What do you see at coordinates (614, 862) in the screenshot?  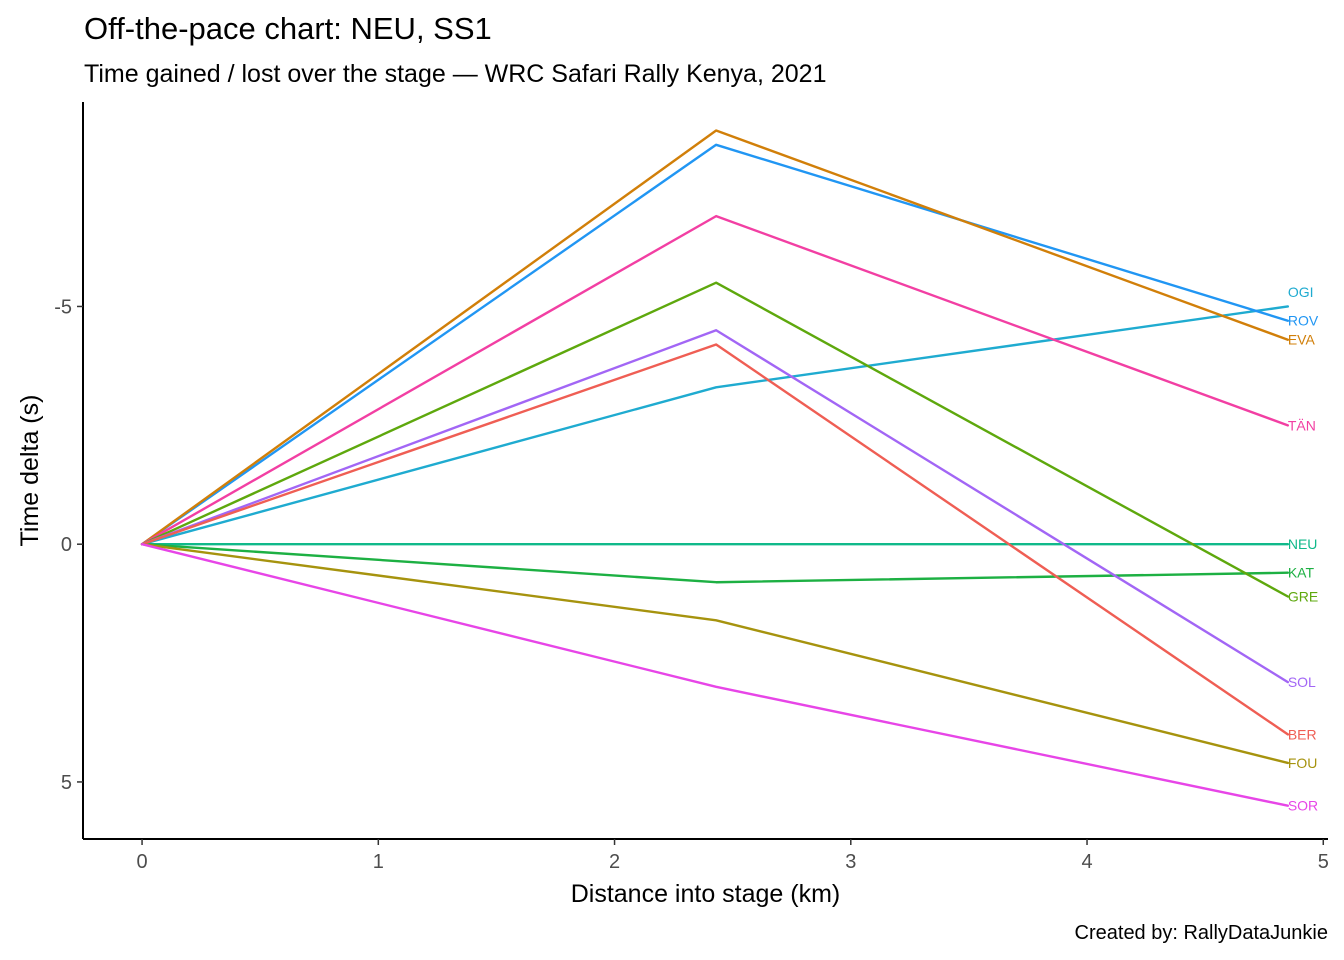 I see `x-tick-label: 2` at bounding box center [614, 862].